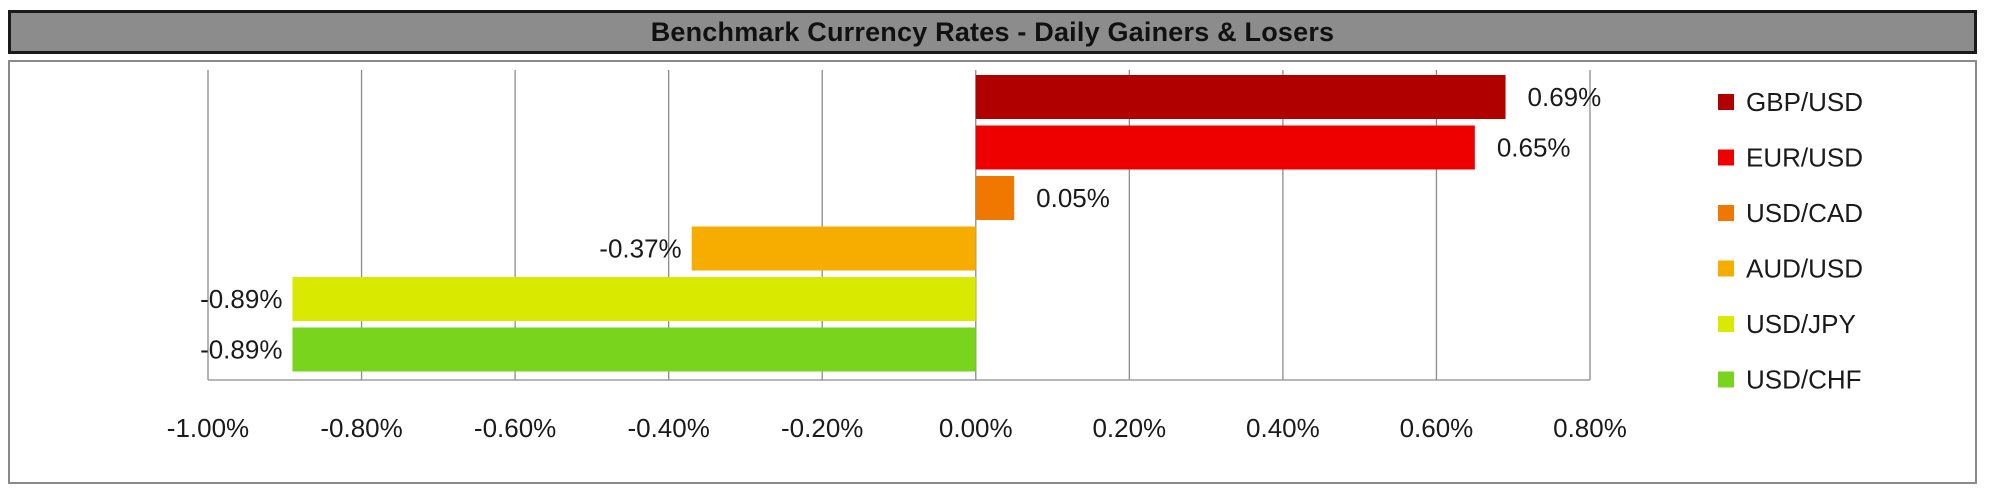 Image resolution: width=1997 pixels, height=494 pixels. Describe the element at coordinates (1804, 102) in the screenshot. I see `legend-label: GBP/USD` at that location.